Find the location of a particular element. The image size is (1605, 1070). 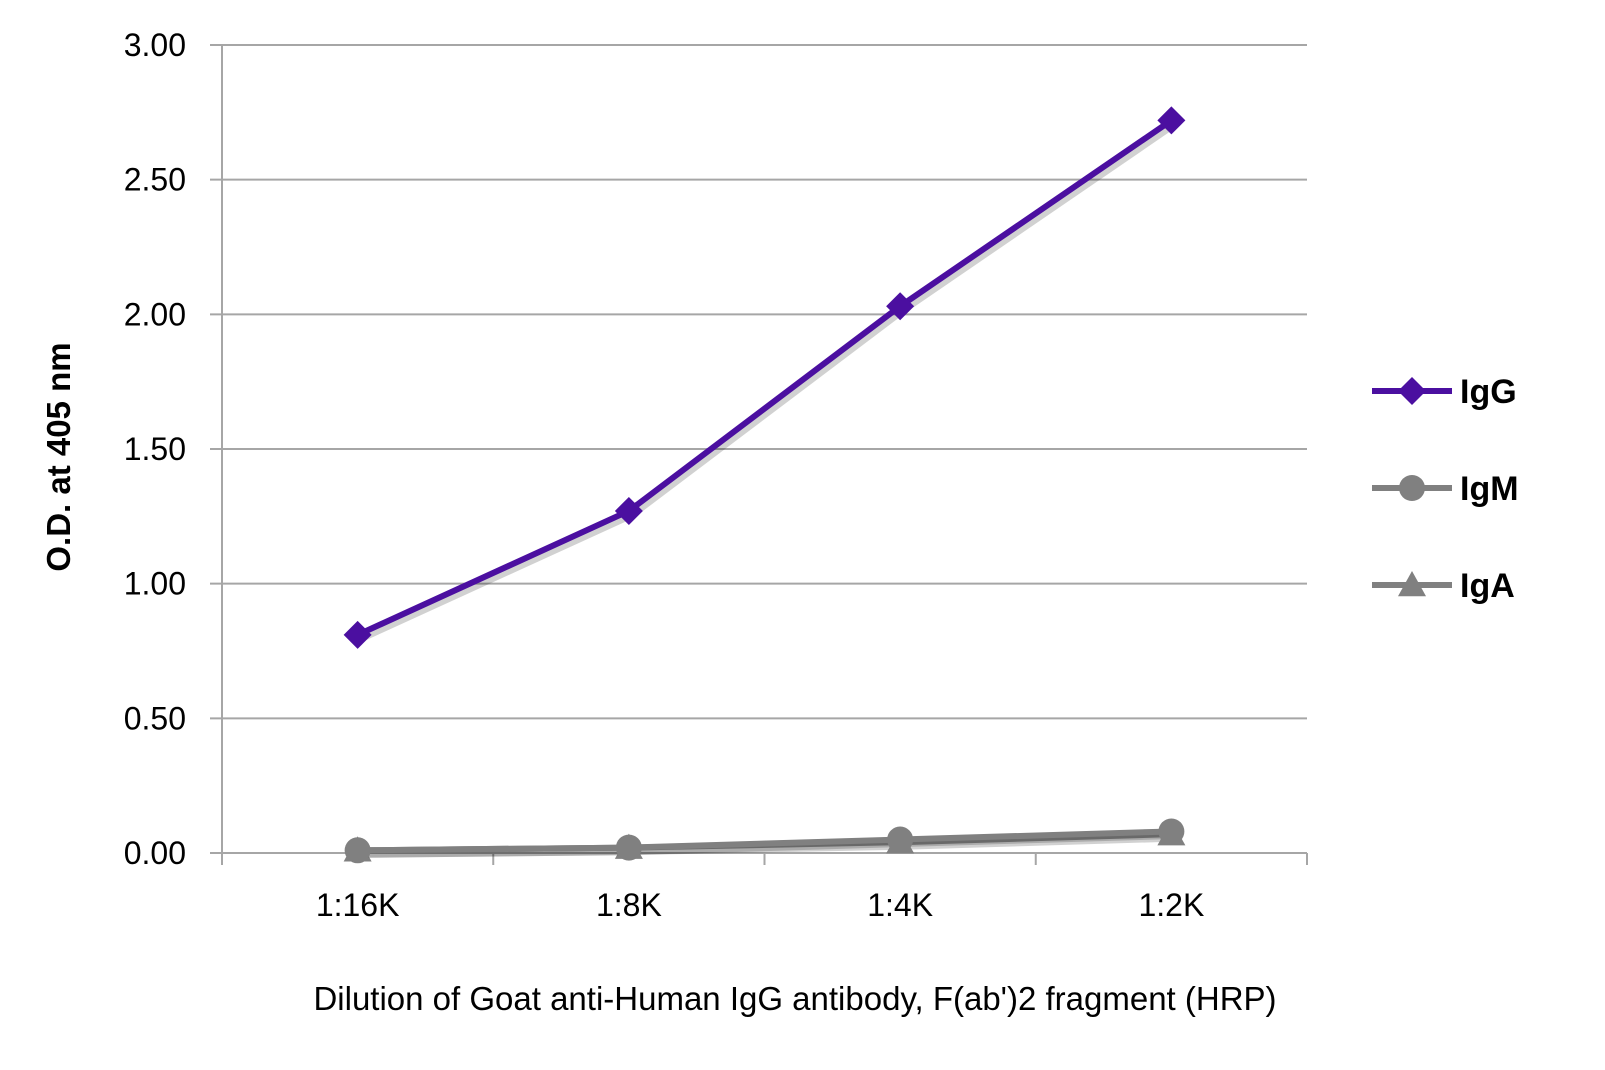

y-tick-label: 2.50 is located at coordinates (155, 180).